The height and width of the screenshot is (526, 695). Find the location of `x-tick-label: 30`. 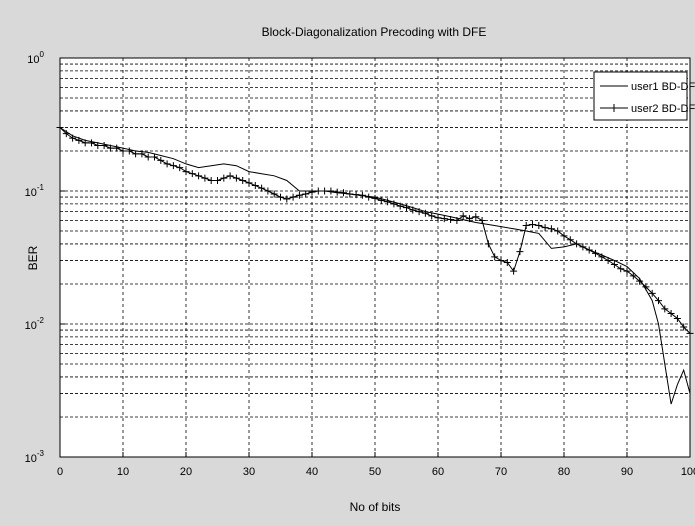

x-tick-label: 30 is located at coordinates (249, 472).